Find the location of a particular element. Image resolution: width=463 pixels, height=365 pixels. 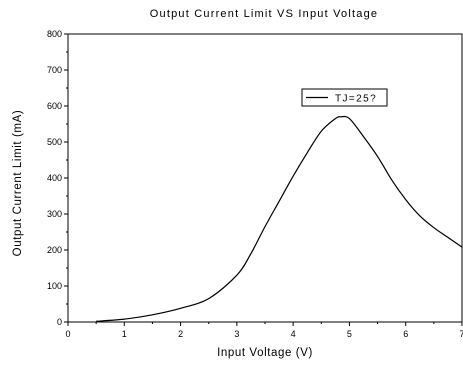

x-tick-label: 6 is located at coordinates (405, 334).